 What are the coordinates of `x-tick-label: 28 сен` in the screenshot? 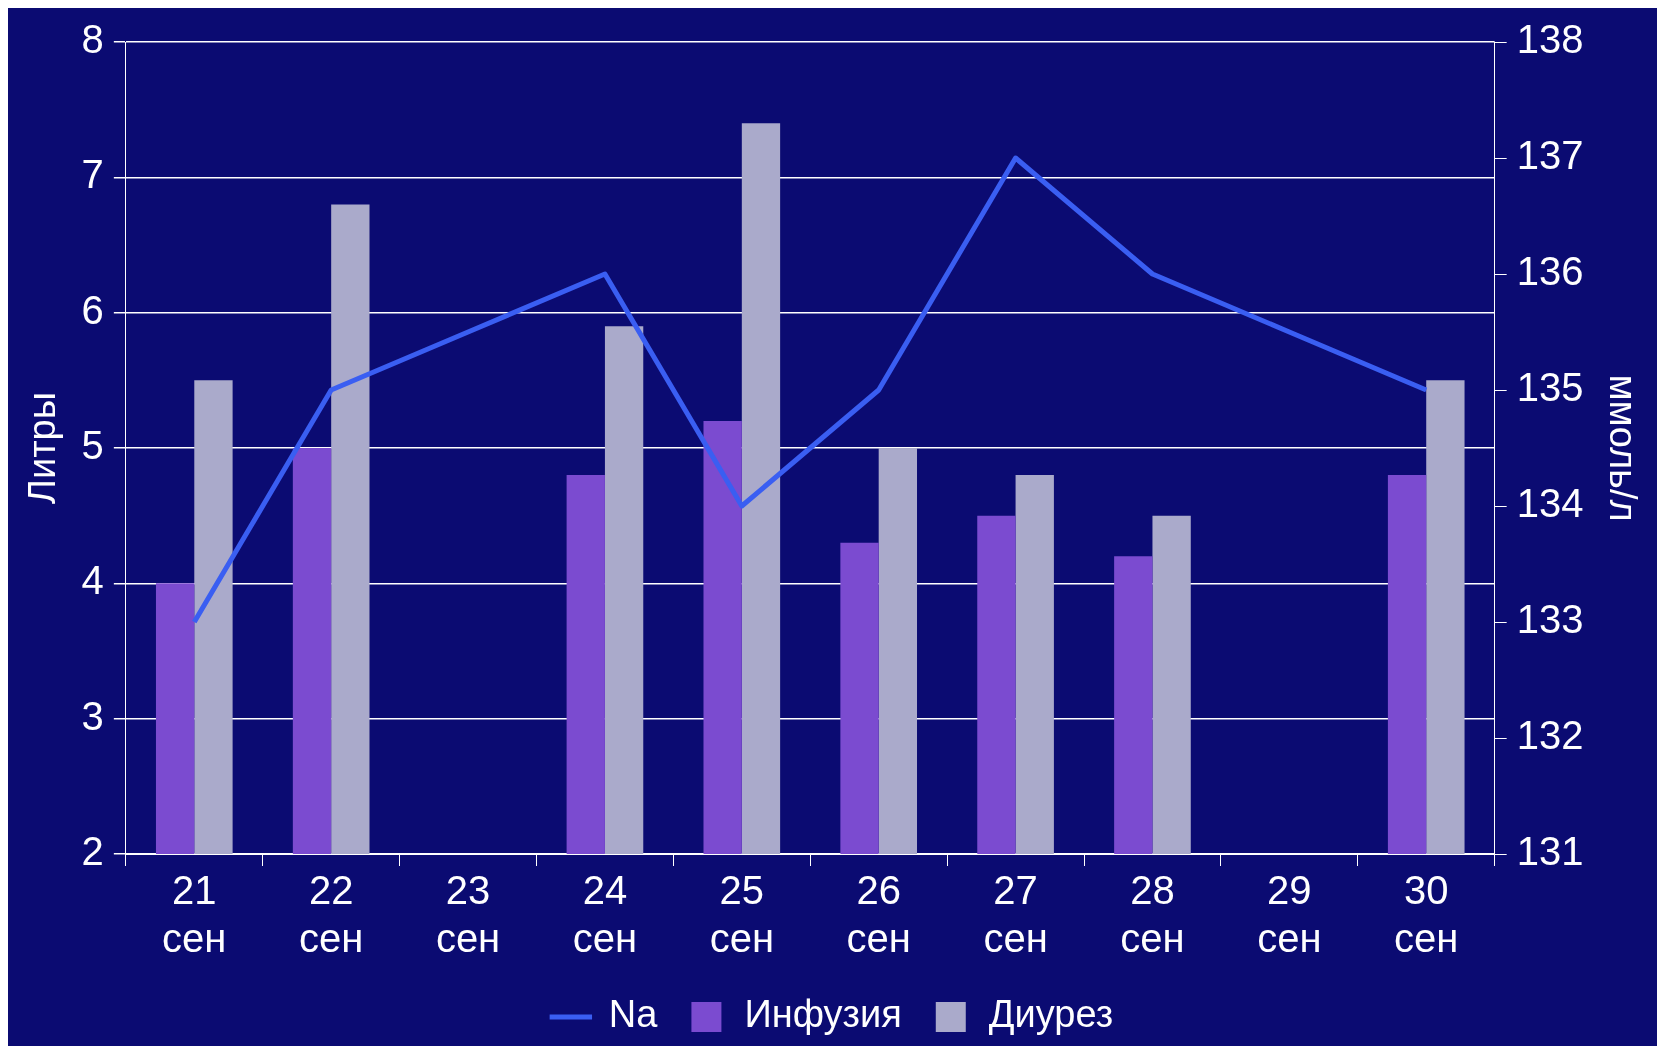 It's located at (1152, 914).